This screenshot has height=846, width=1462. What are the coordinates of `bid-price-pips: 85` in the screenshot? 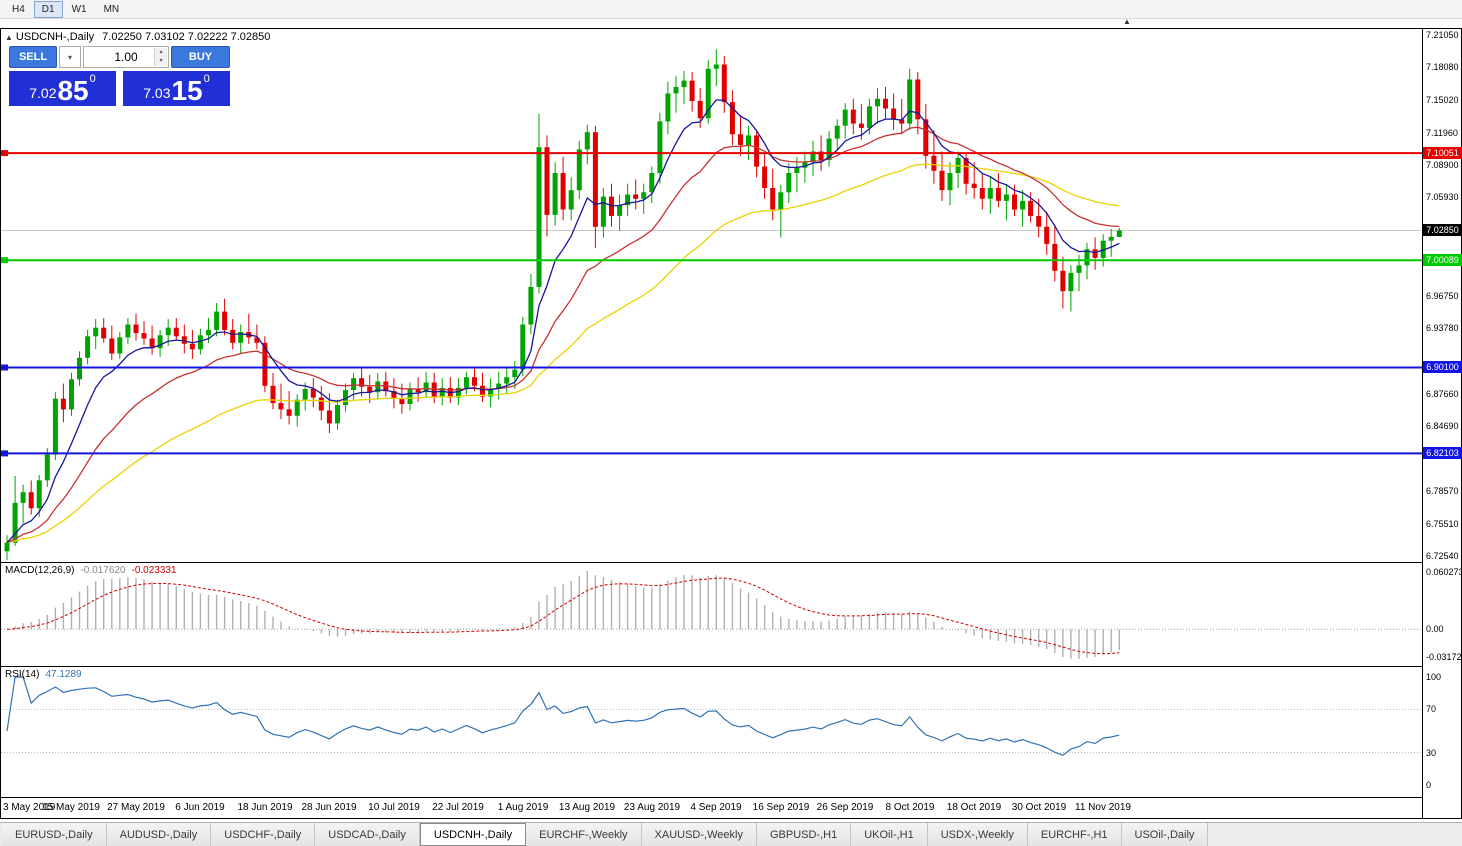 It's located at (73, 90).